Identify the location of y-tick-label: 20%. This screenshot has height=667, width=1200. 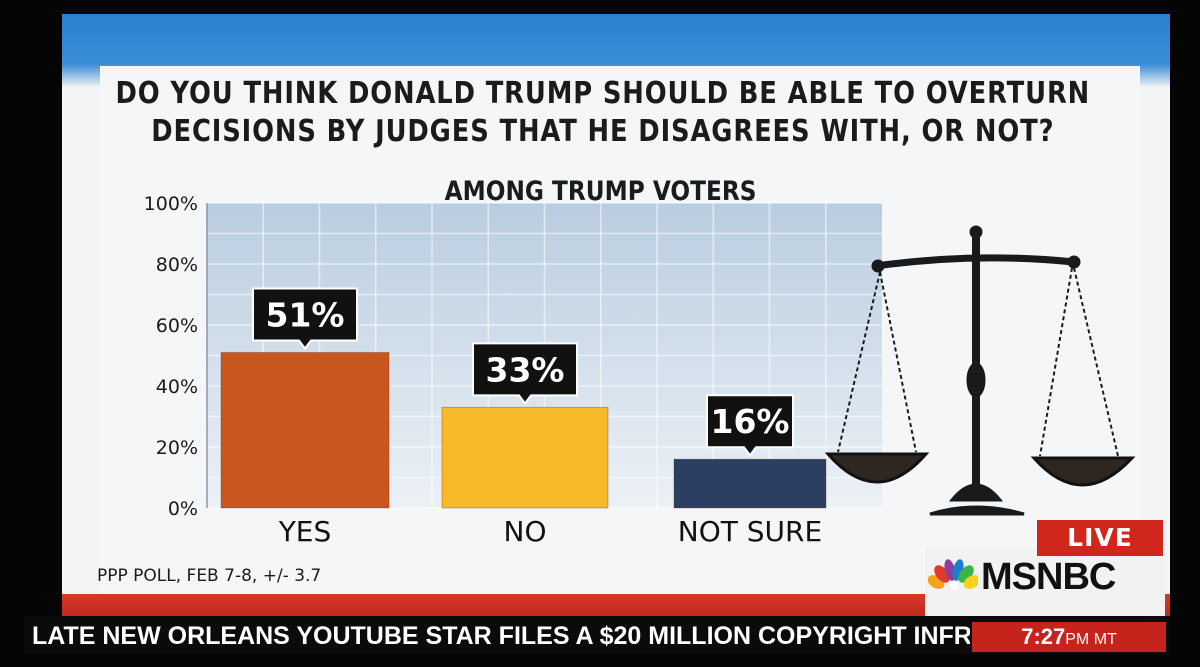
(177, 448).